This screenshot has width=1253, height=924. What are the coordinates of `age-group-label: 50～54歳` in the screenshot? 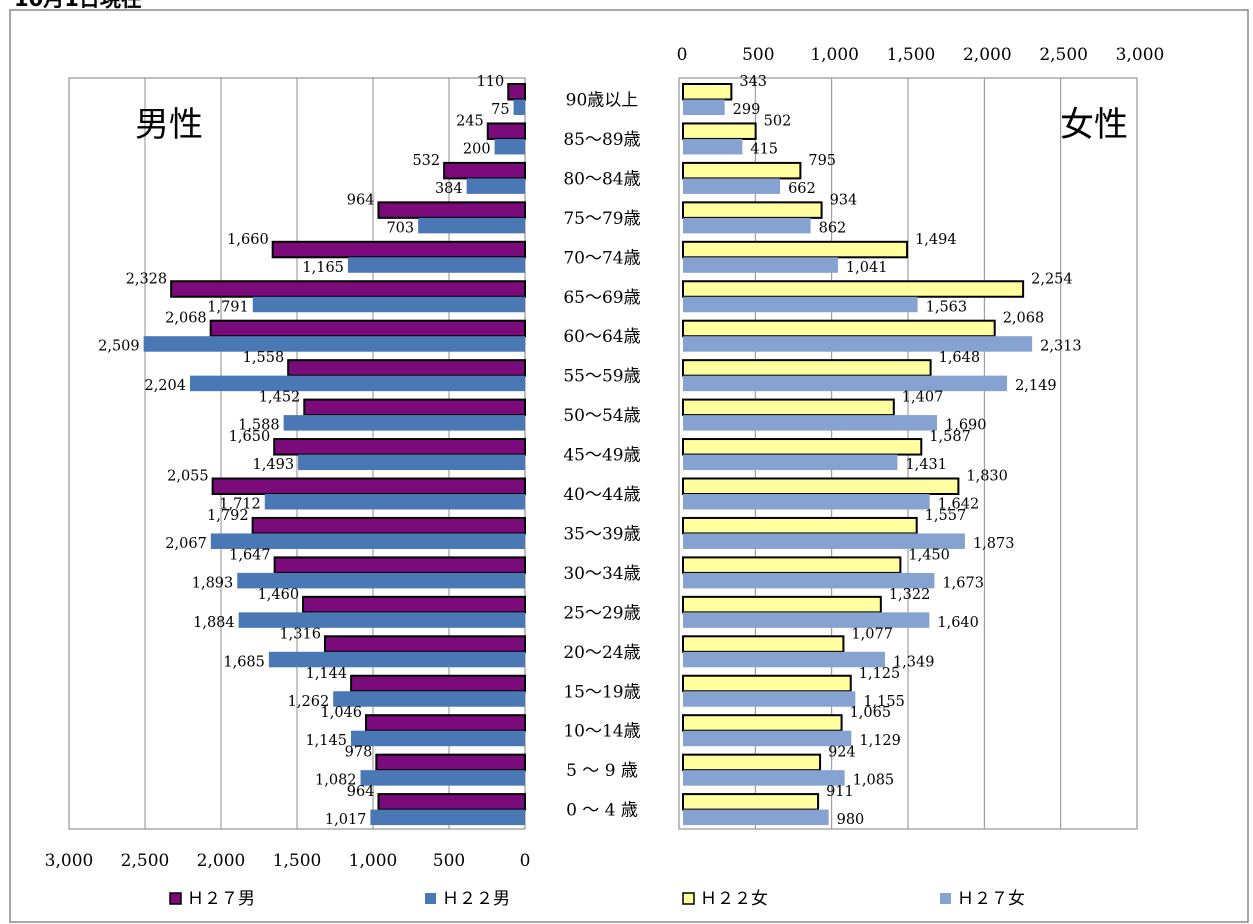 It's located at (601, 416).